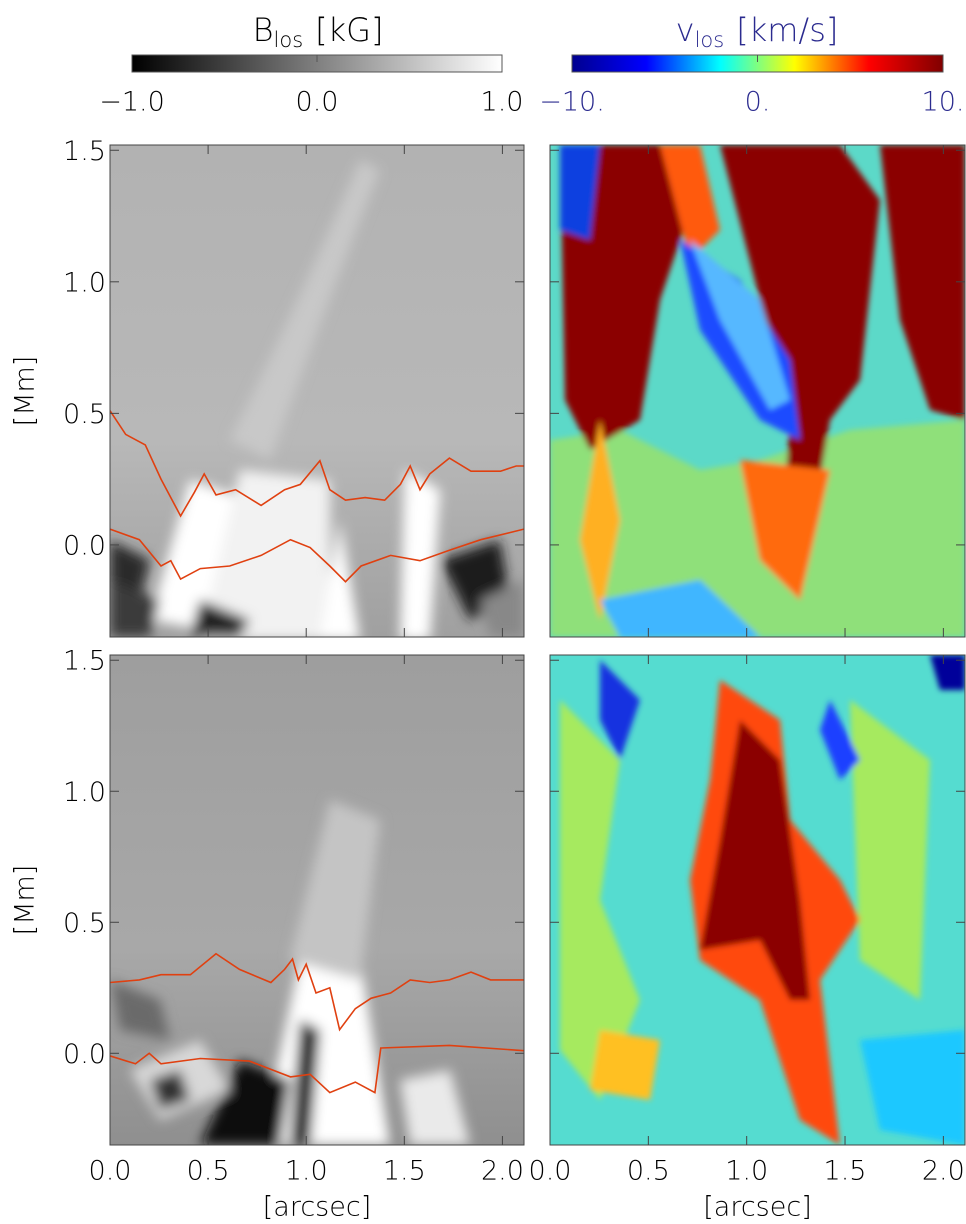  What do you see at coordinates (758, 102) in the screenshot?
I see `colorbar-tick-label: 0.` at bounding box center [758, 102].